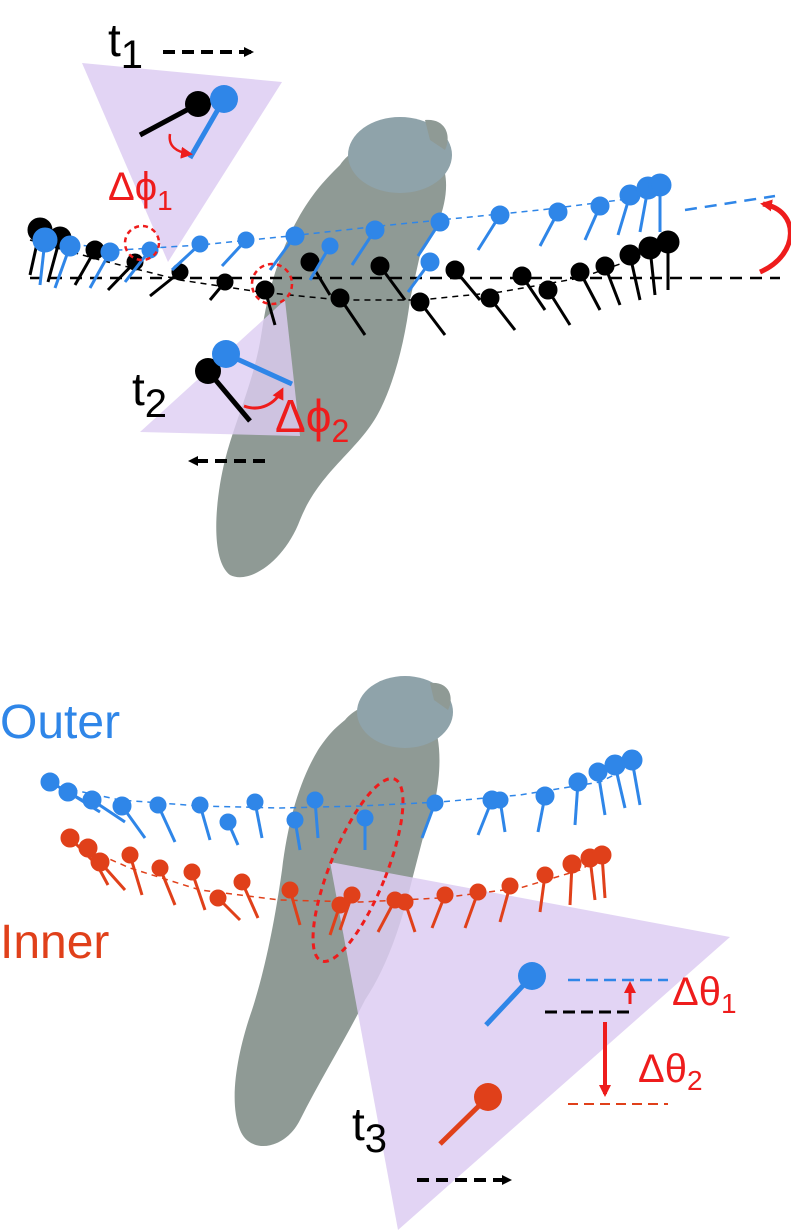 This screenshot has width=791, height=1231. I want to click on fly-body-silhouette-bottom, so click(343, 911).